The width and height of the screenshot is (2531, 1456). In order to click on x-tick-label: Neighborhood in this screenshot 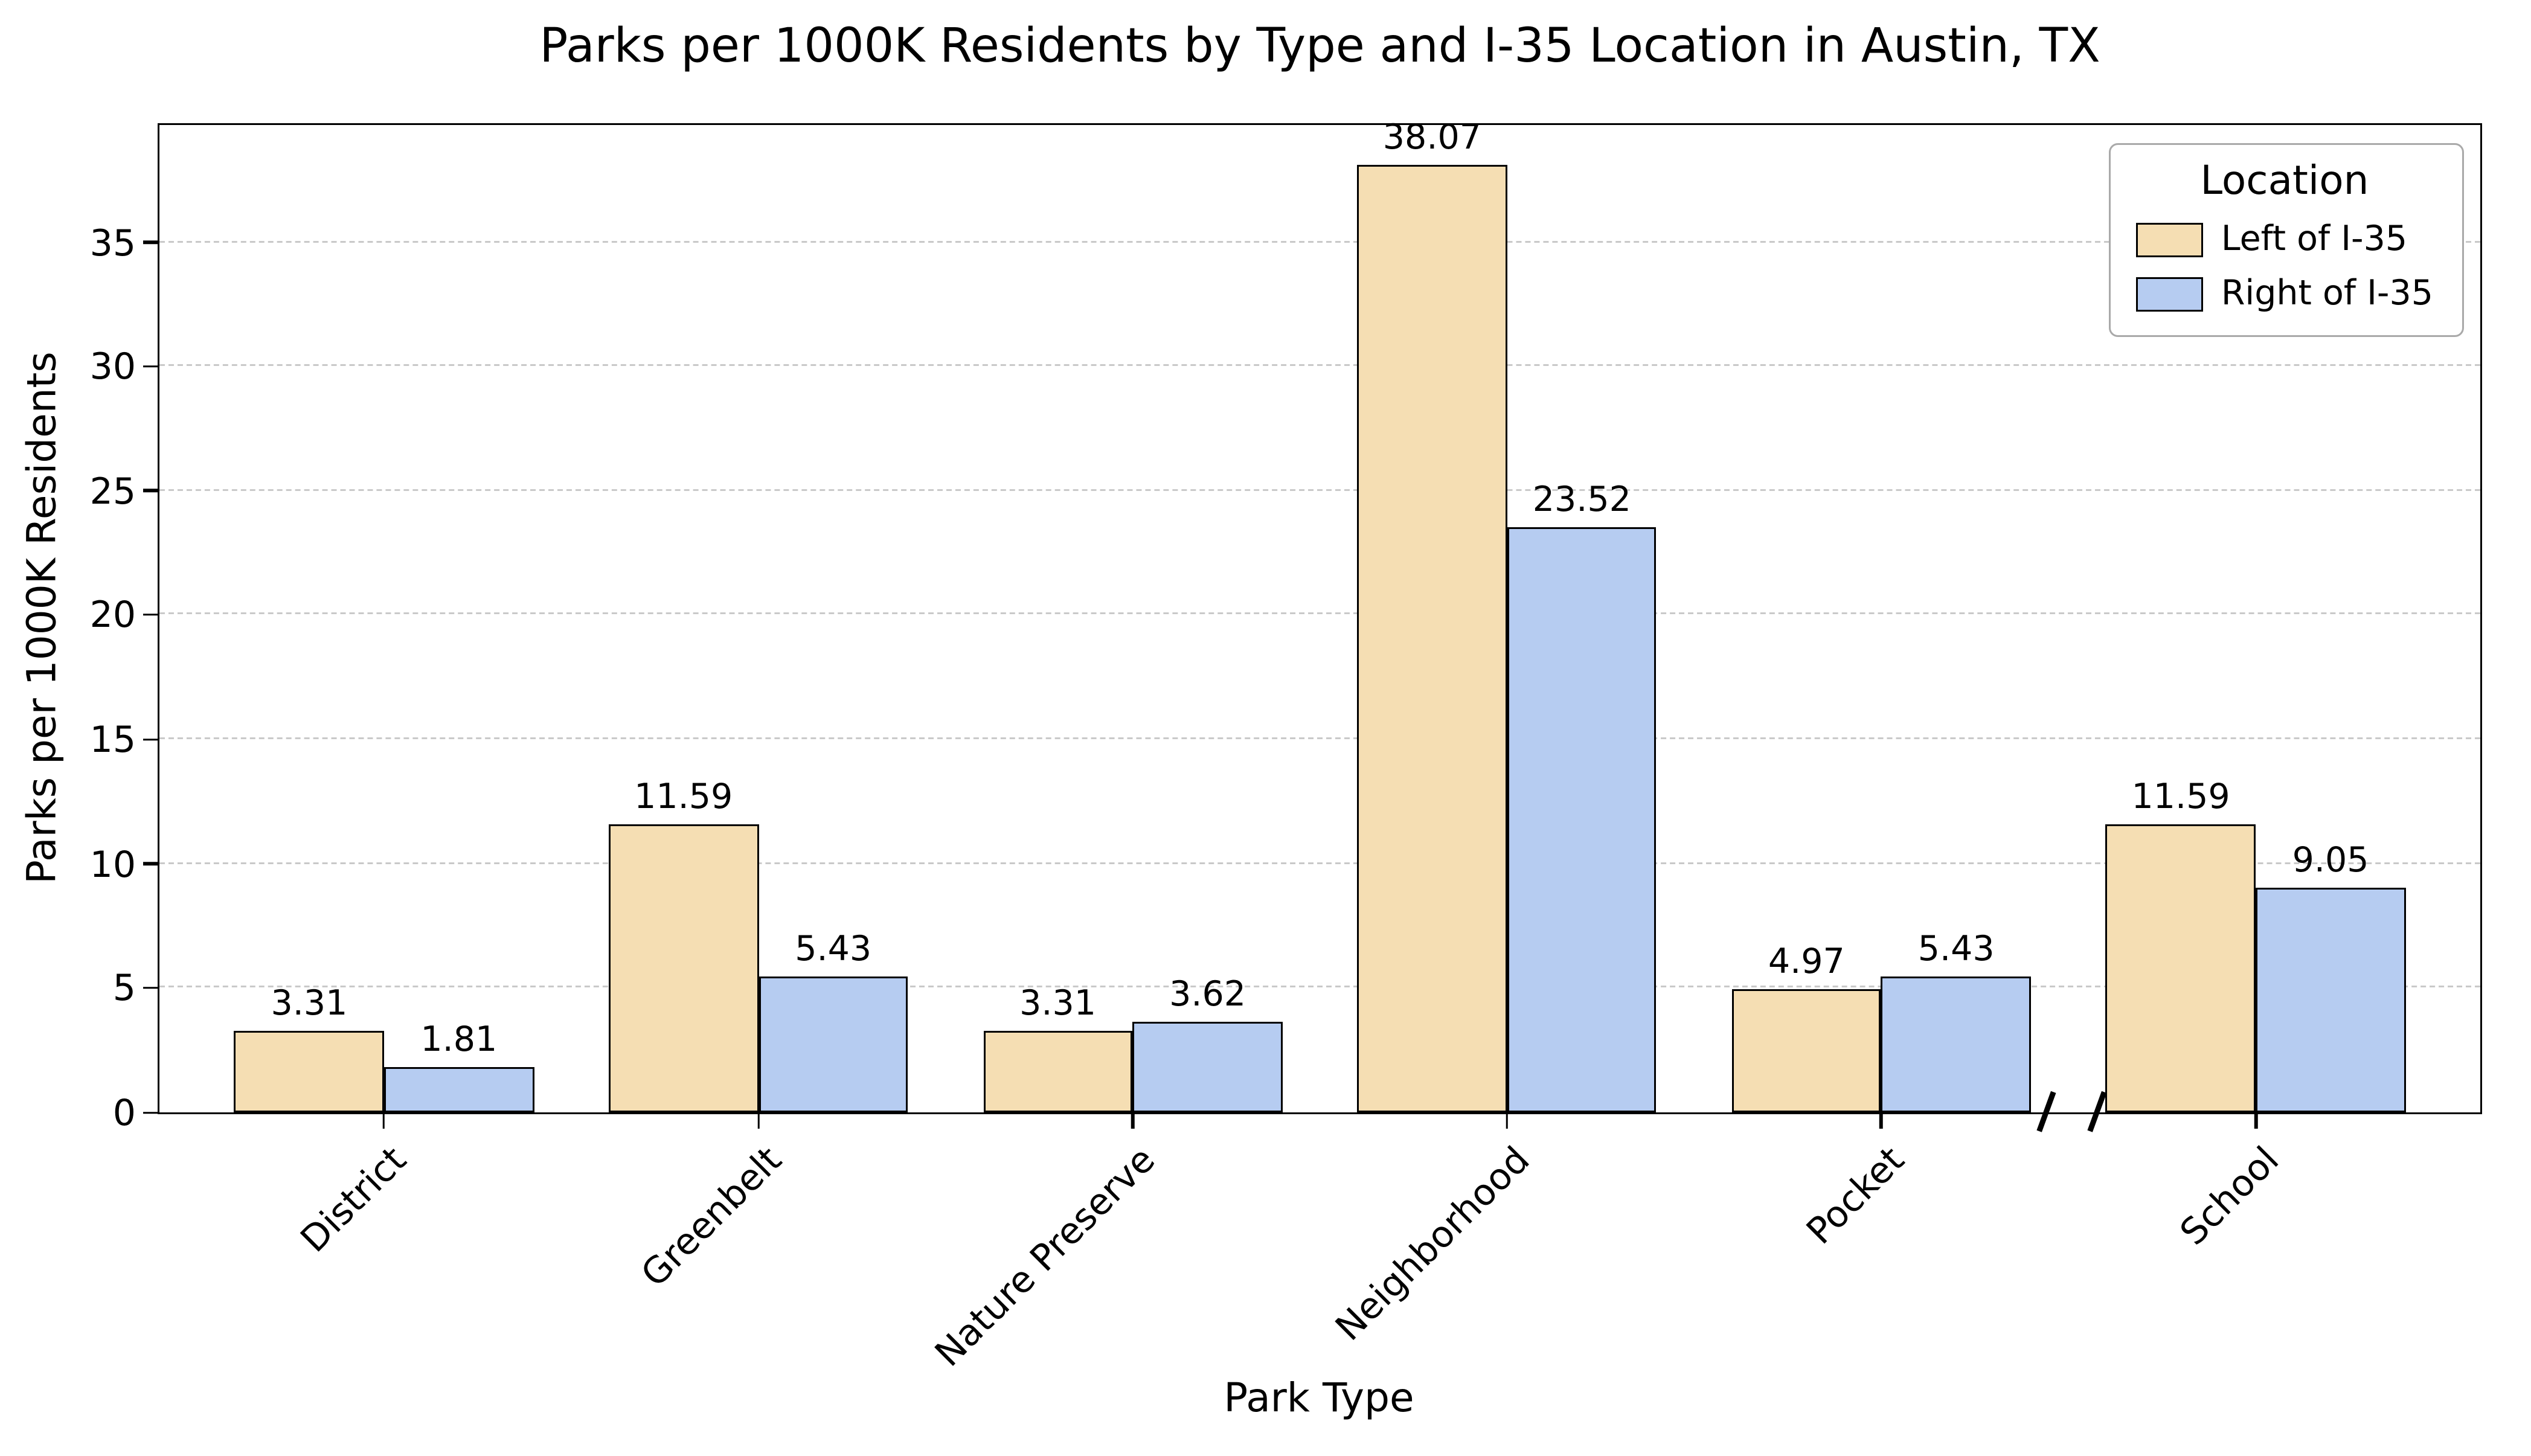, I will do `click(1432, 1243)`.